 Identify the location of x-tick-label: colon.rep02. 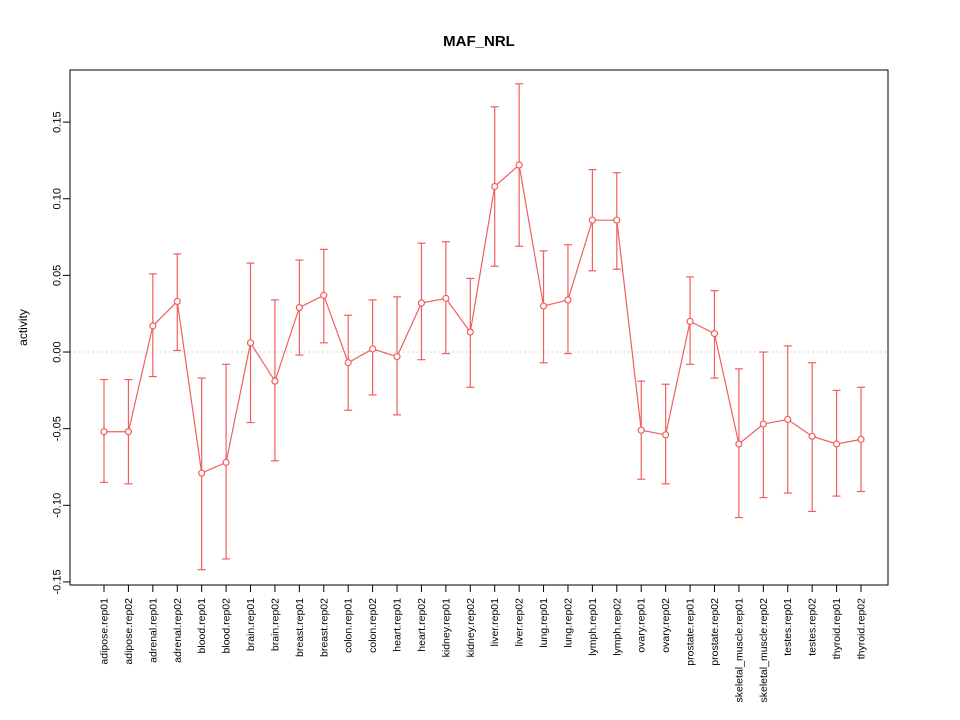
(373, 625).